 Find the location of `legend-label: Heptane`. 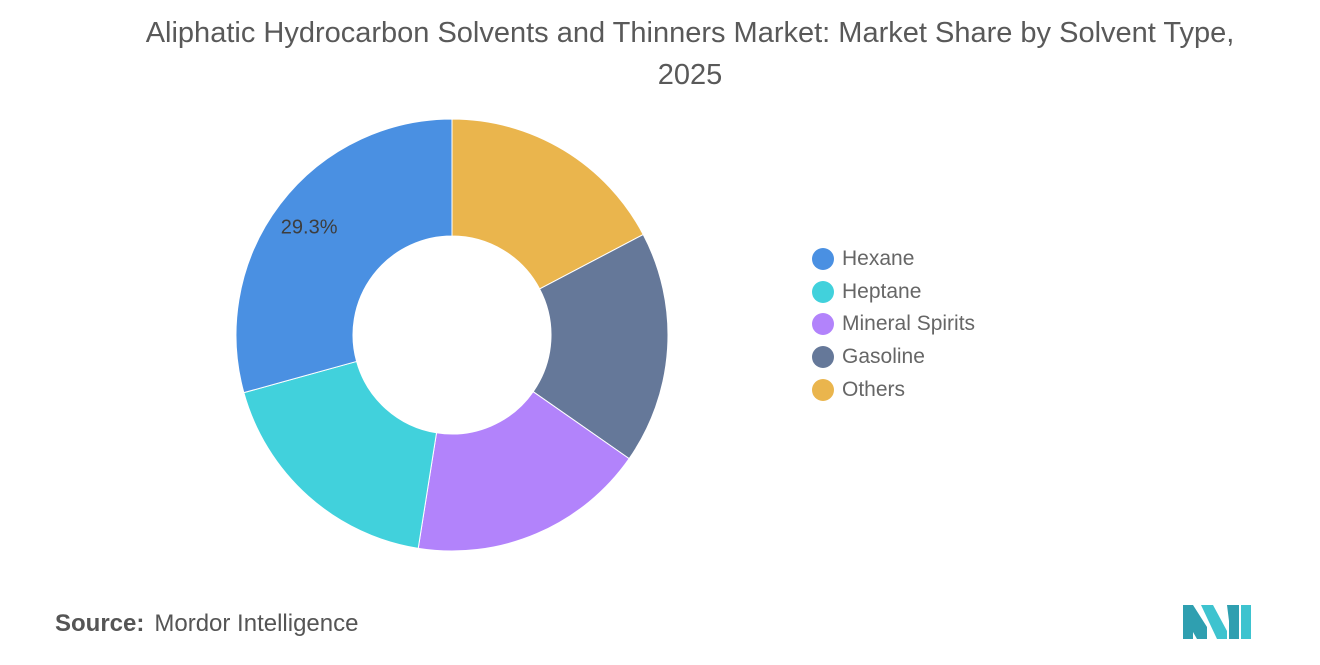

legend-label: Heptane is located at coordinates (882, 291).